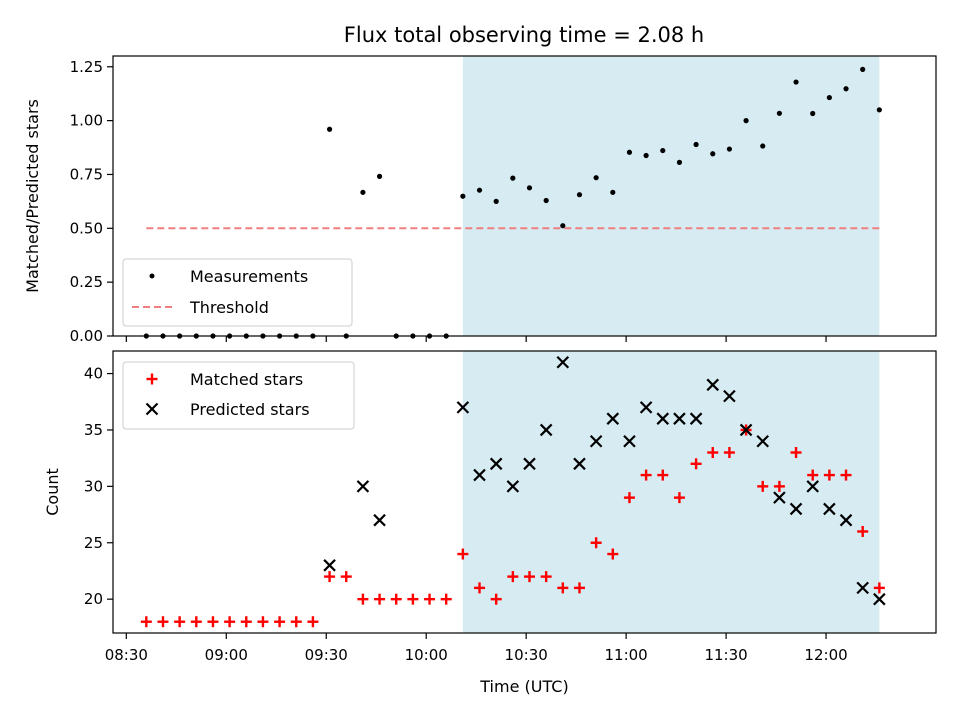 Image resolution: width=960 pixels, height=720 pixels. Describe the element at coordinates (229, 307) in the screenshot. I see `legend-label-threshold: Threshold` at that location.